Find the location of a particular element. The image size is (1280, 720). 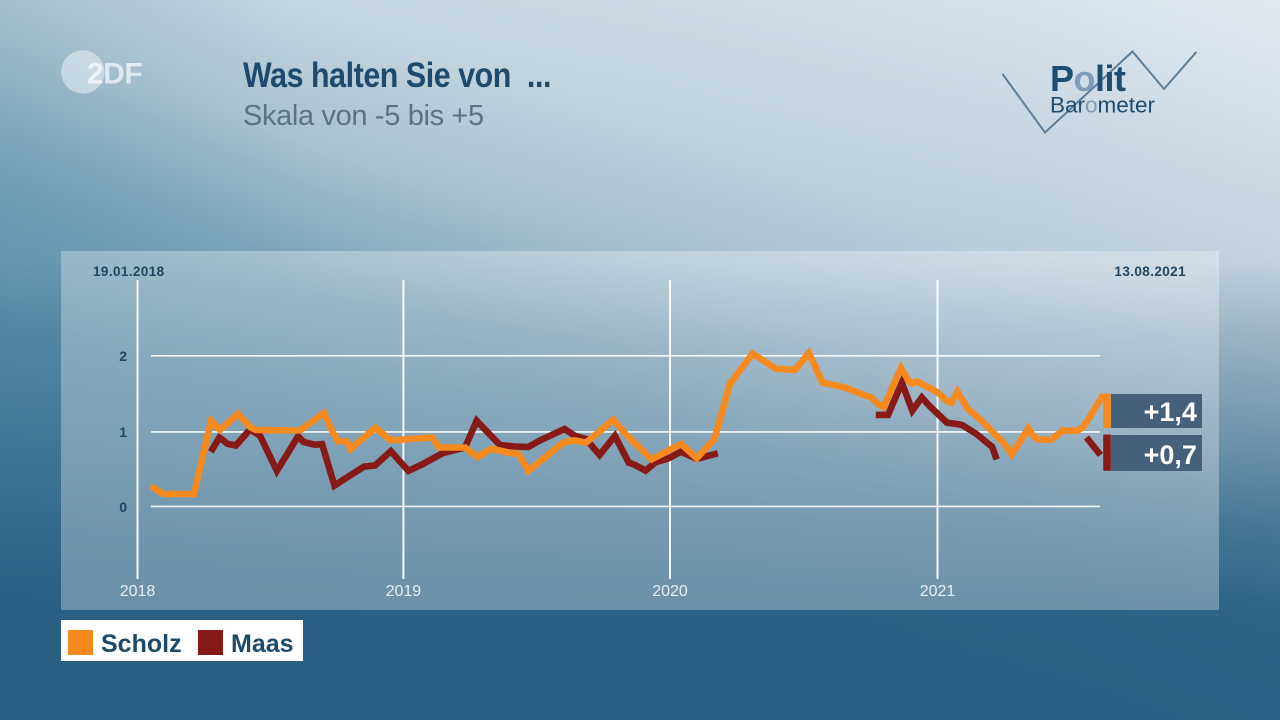

svg-text: 2DF is located at coordinates (114, 74).